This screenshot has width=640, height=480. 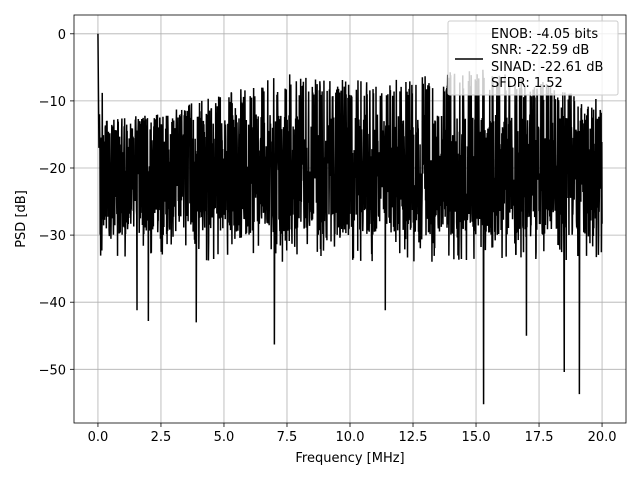 What do you see at coordinates (161, 437) in the screenshot?
I see `x-tick-label: 2.5` at bounding box center [161, 437].